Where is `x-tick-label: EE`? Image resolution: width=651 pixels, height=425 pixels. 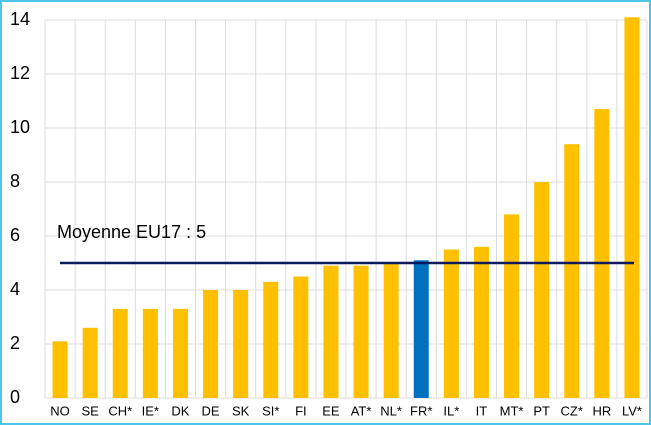
x-tick-label: EE is located at coordinates (331, 410).